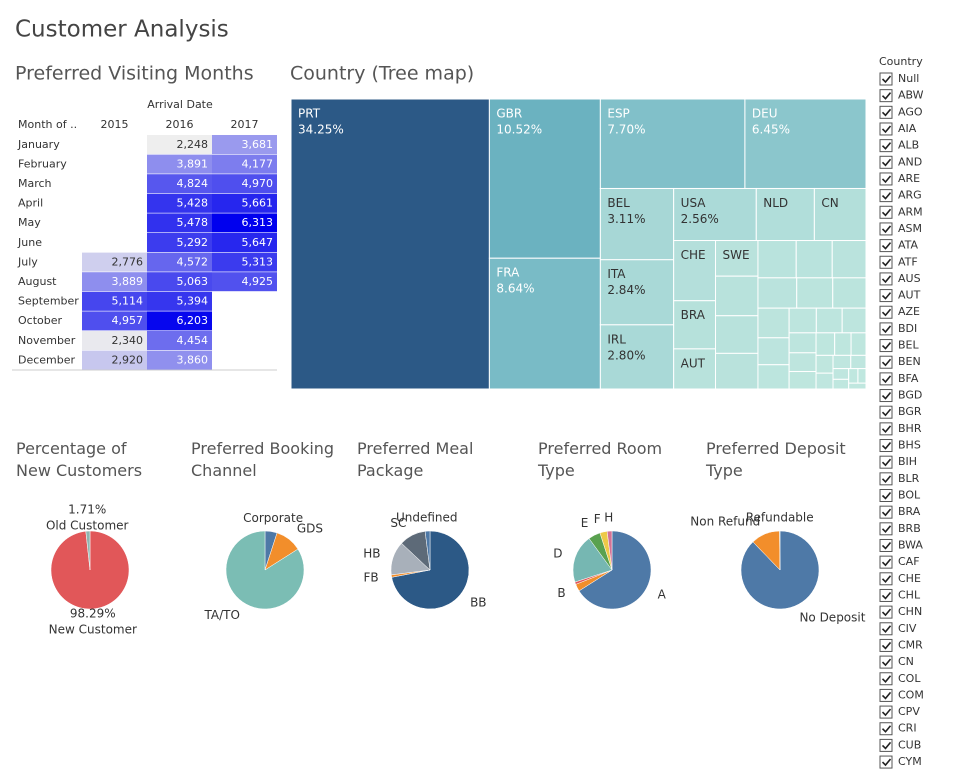 This screenshot has height=784, width=980. Describe the element at coordinates (909, 178) in the screenshot. I see `filter-option: ARE` at that location.